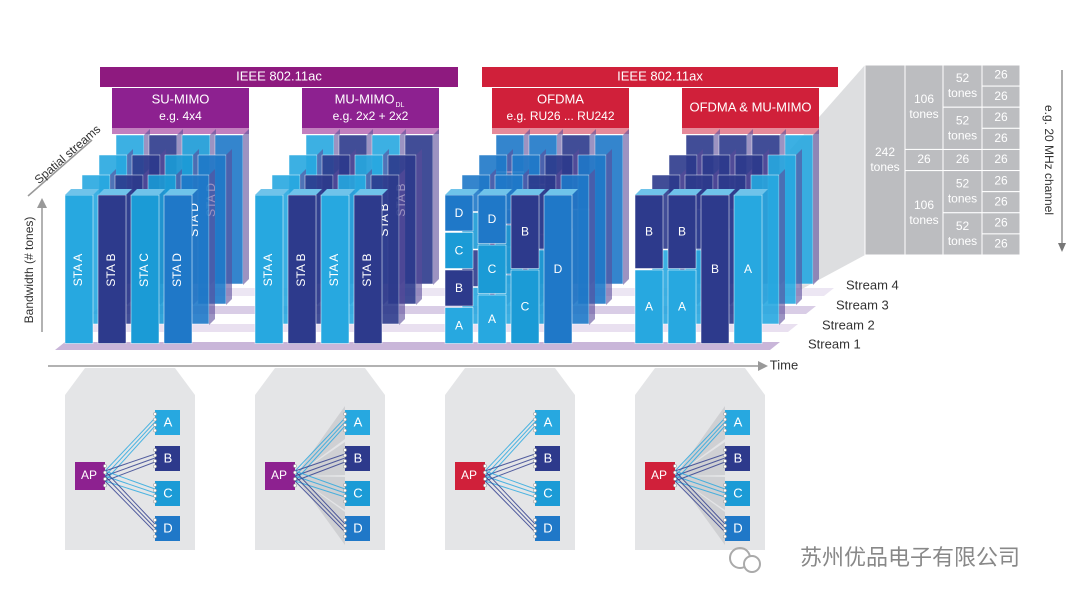  I want to click on station-id: B, so click(738, 457).